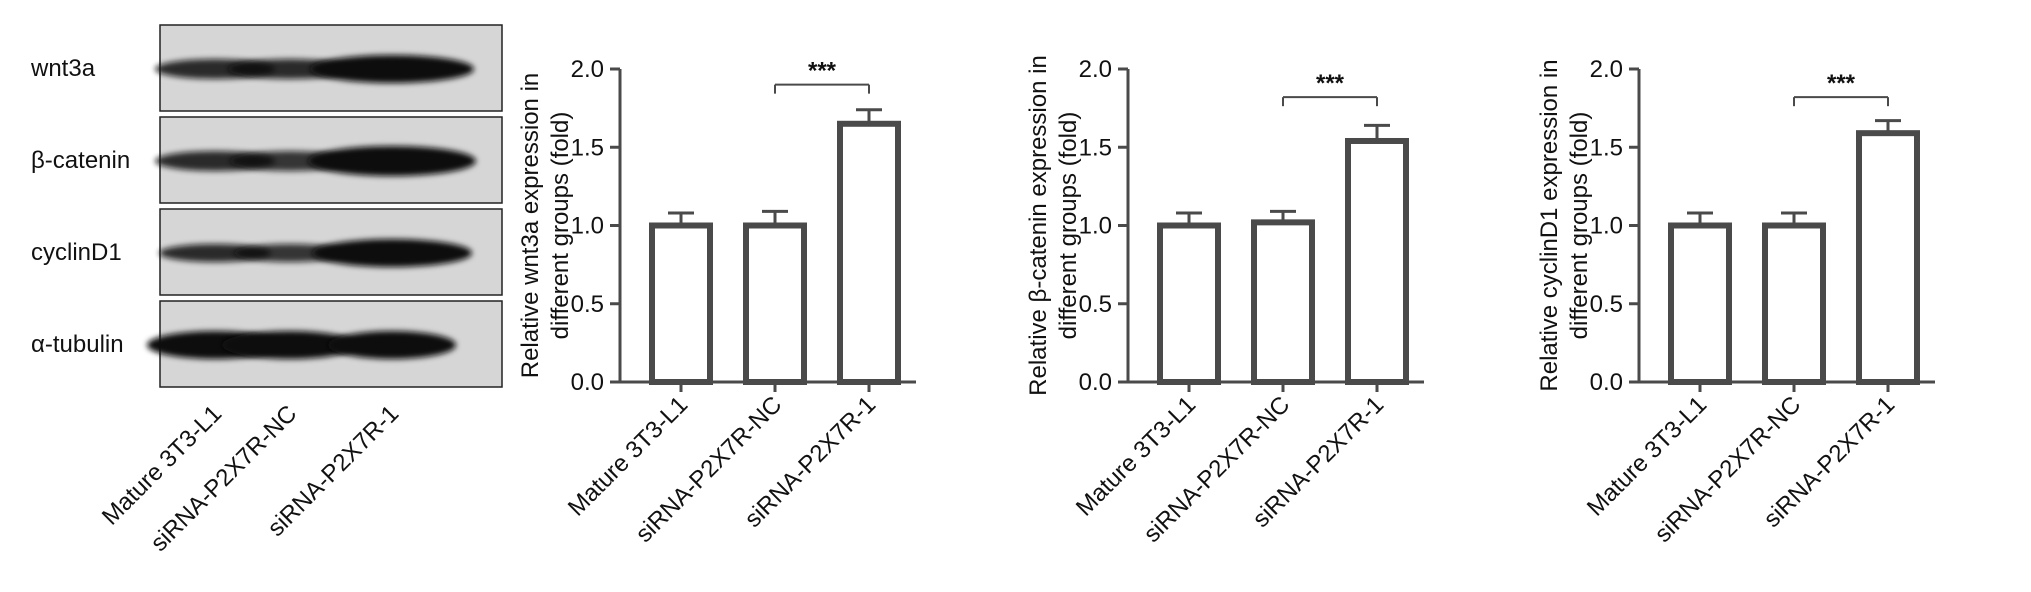 Image resolution: width=2031 pixels, height=592 pixels. Describe the element at coordinates (1038, 225) in the screenshot. I see `y-axis-label: Relative β-catenin expression in` at that location.